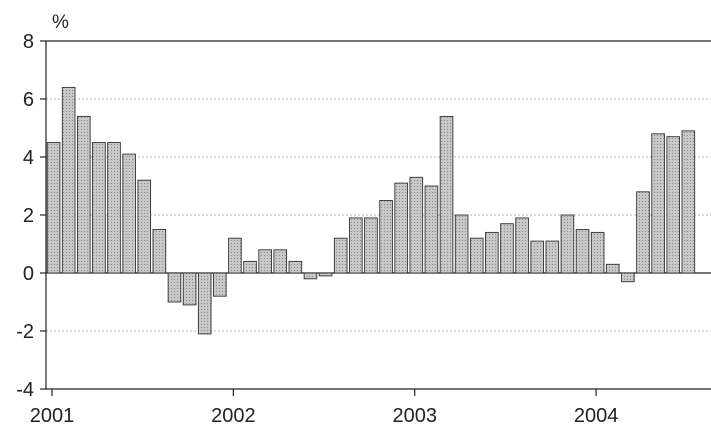 This screenshot has height=430, width=711. I want to click on x-tick-label: 2004, so click(596, 416).